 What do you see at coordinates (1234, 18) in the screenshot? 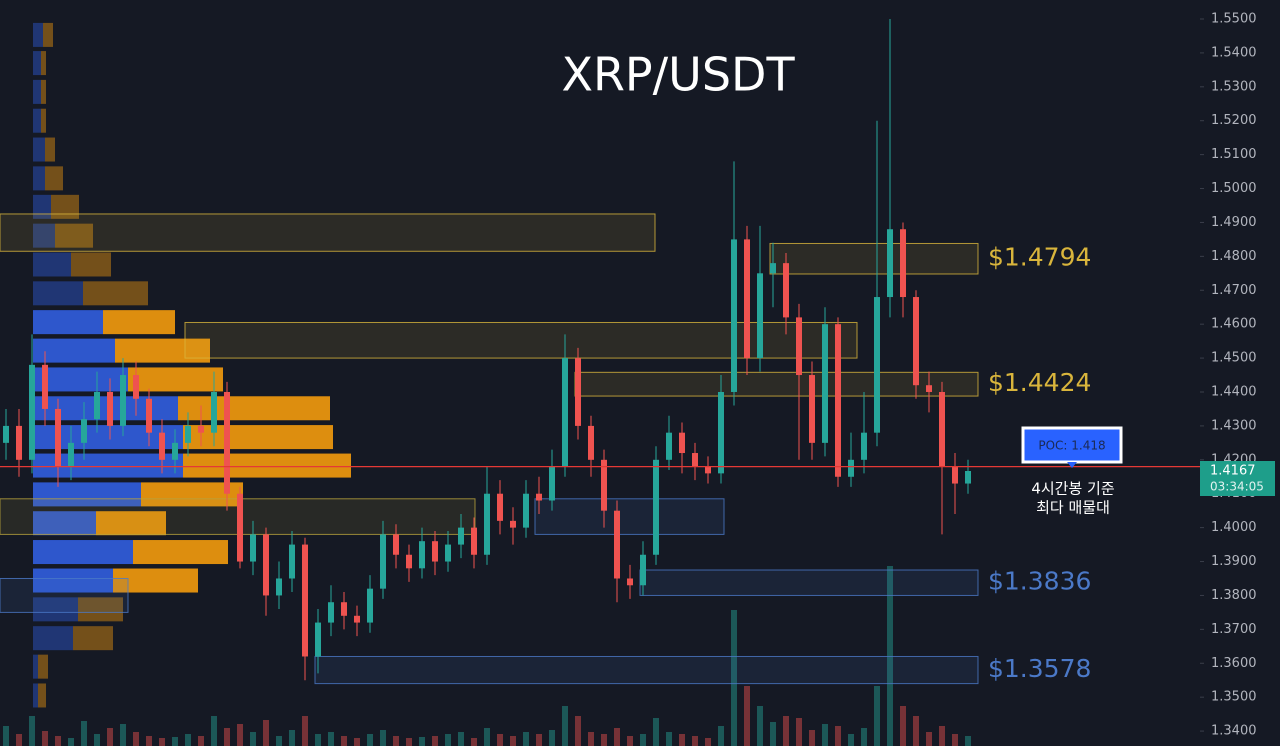
I see `y-tick-label: 1.5500` at bounding box center [1234, 18].